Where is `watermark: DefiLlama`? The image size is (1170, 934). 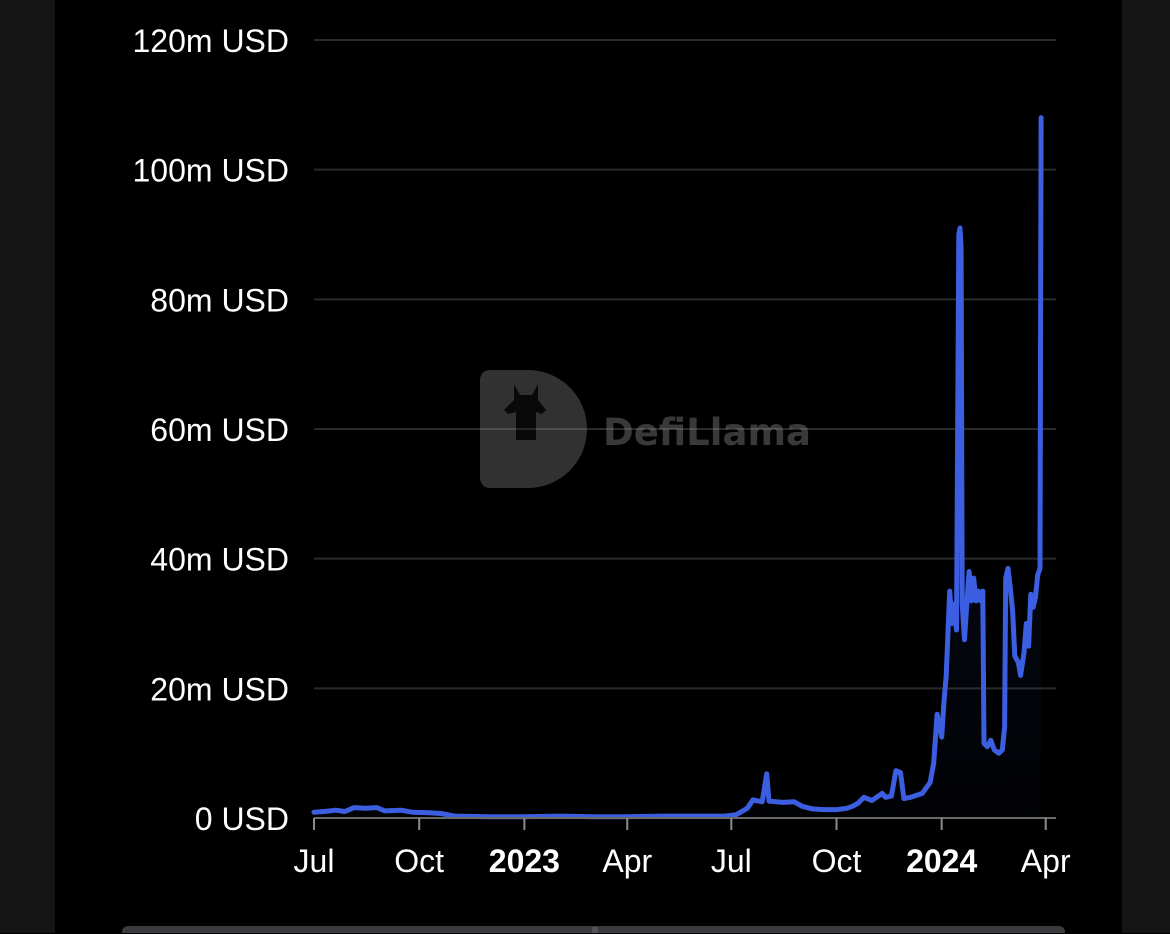
watermark: DefiLlama is located at coordinates (645, 429).